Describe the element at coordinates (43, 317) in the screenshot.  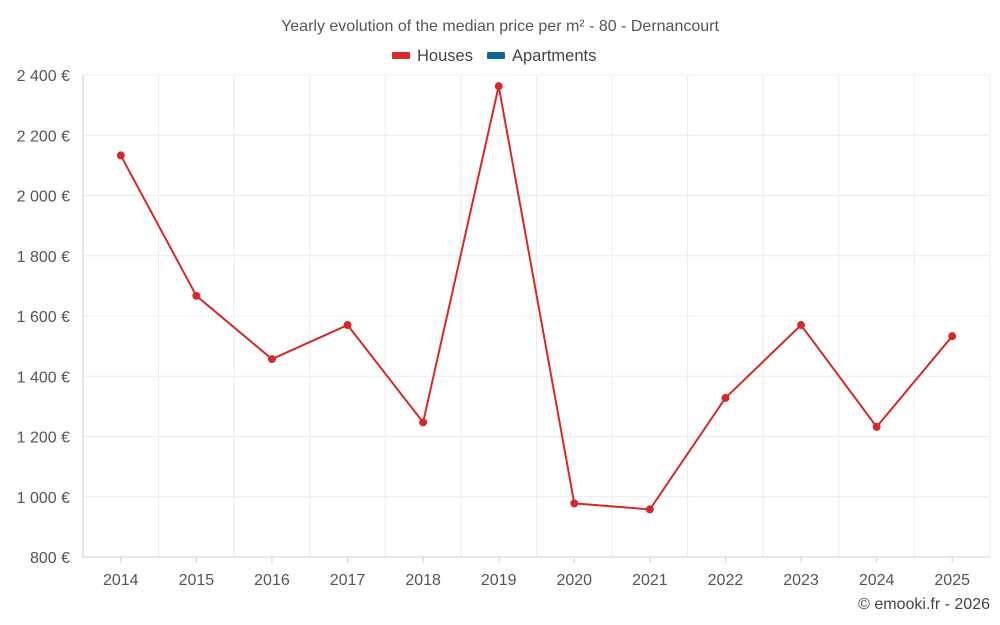
I see `y-tick-label: 1 600 €` at that location.